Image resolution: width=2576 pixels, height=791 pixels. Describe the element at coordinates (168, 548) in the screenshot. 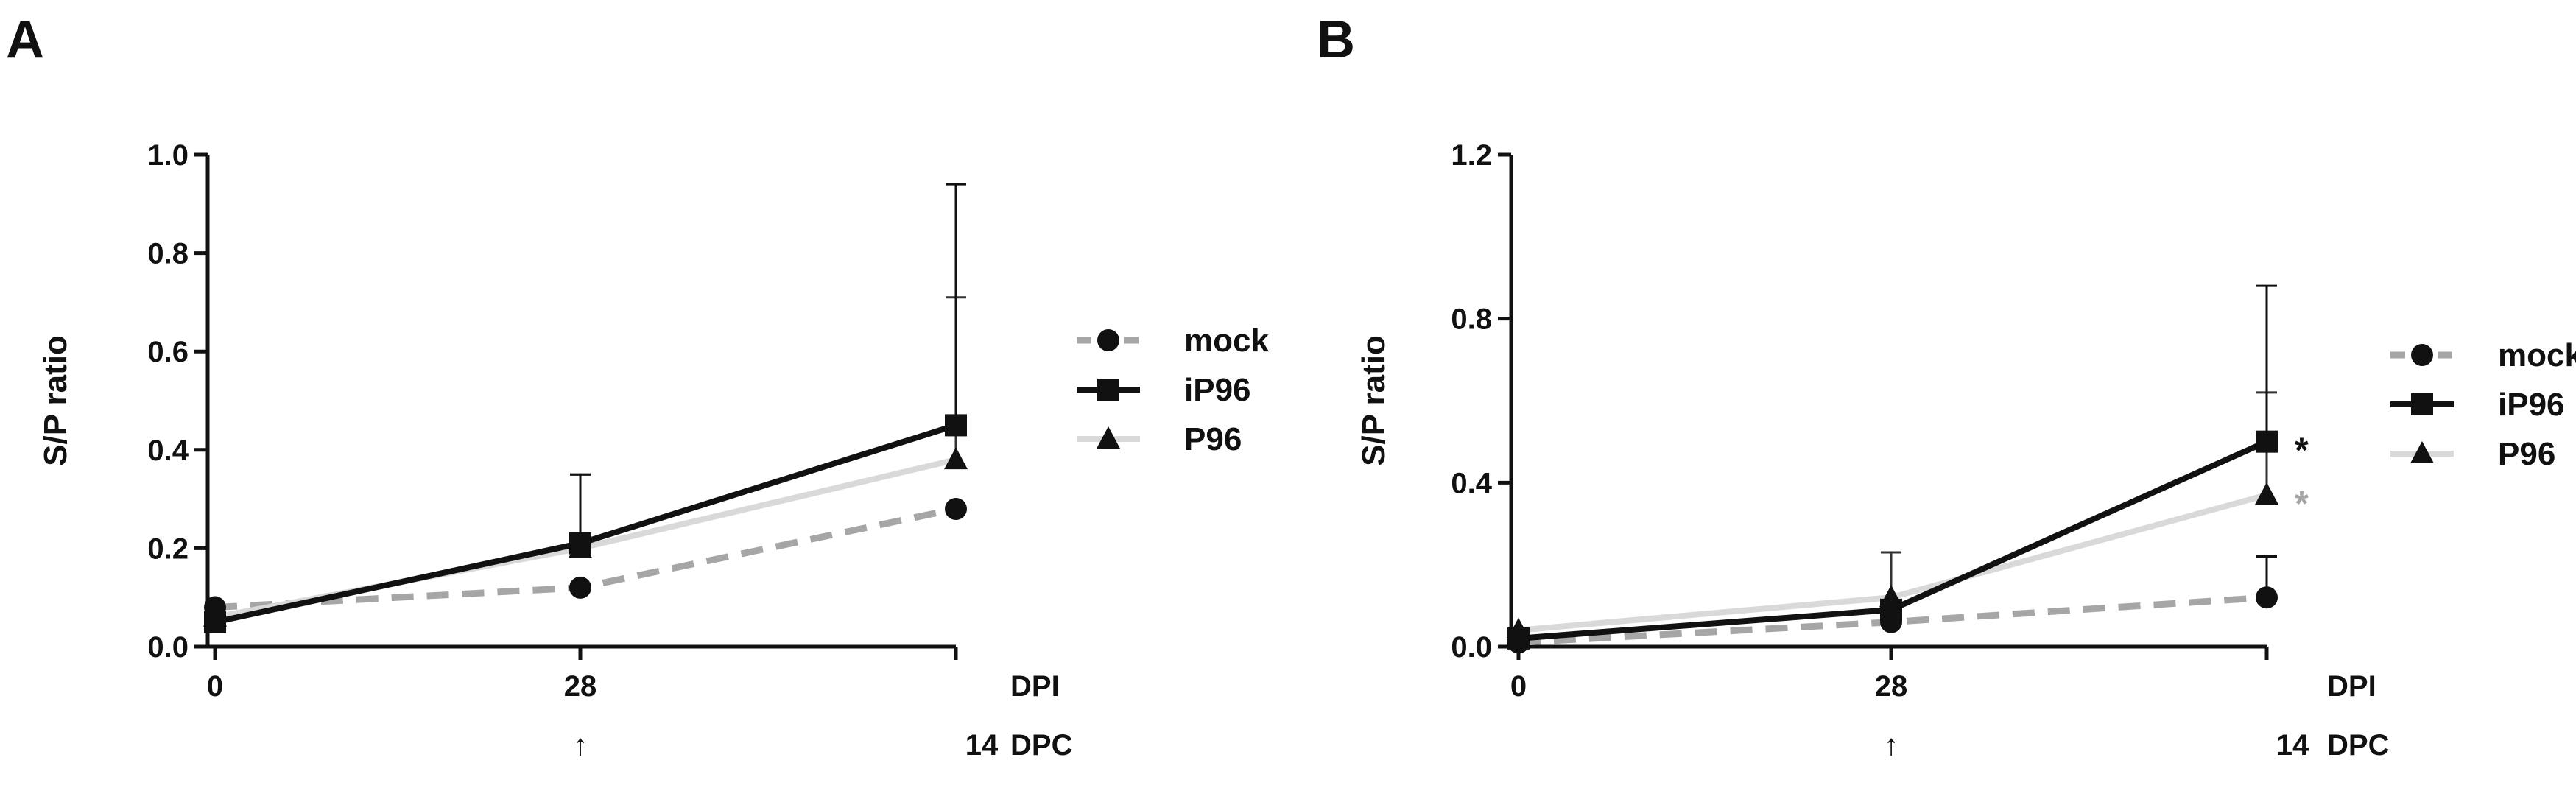

I see `y-tick-label: 0.2` at that location.